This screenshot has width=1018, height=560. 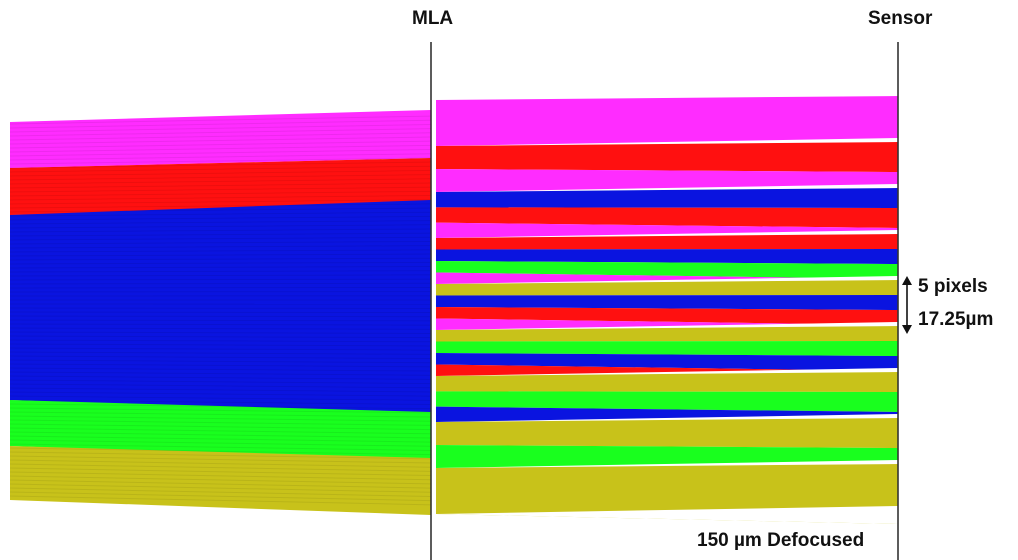 What do you see at coordinates (667, 382) in the screenshot?
I see `cone-6-band-yellow` at bounding box center [667, 382].